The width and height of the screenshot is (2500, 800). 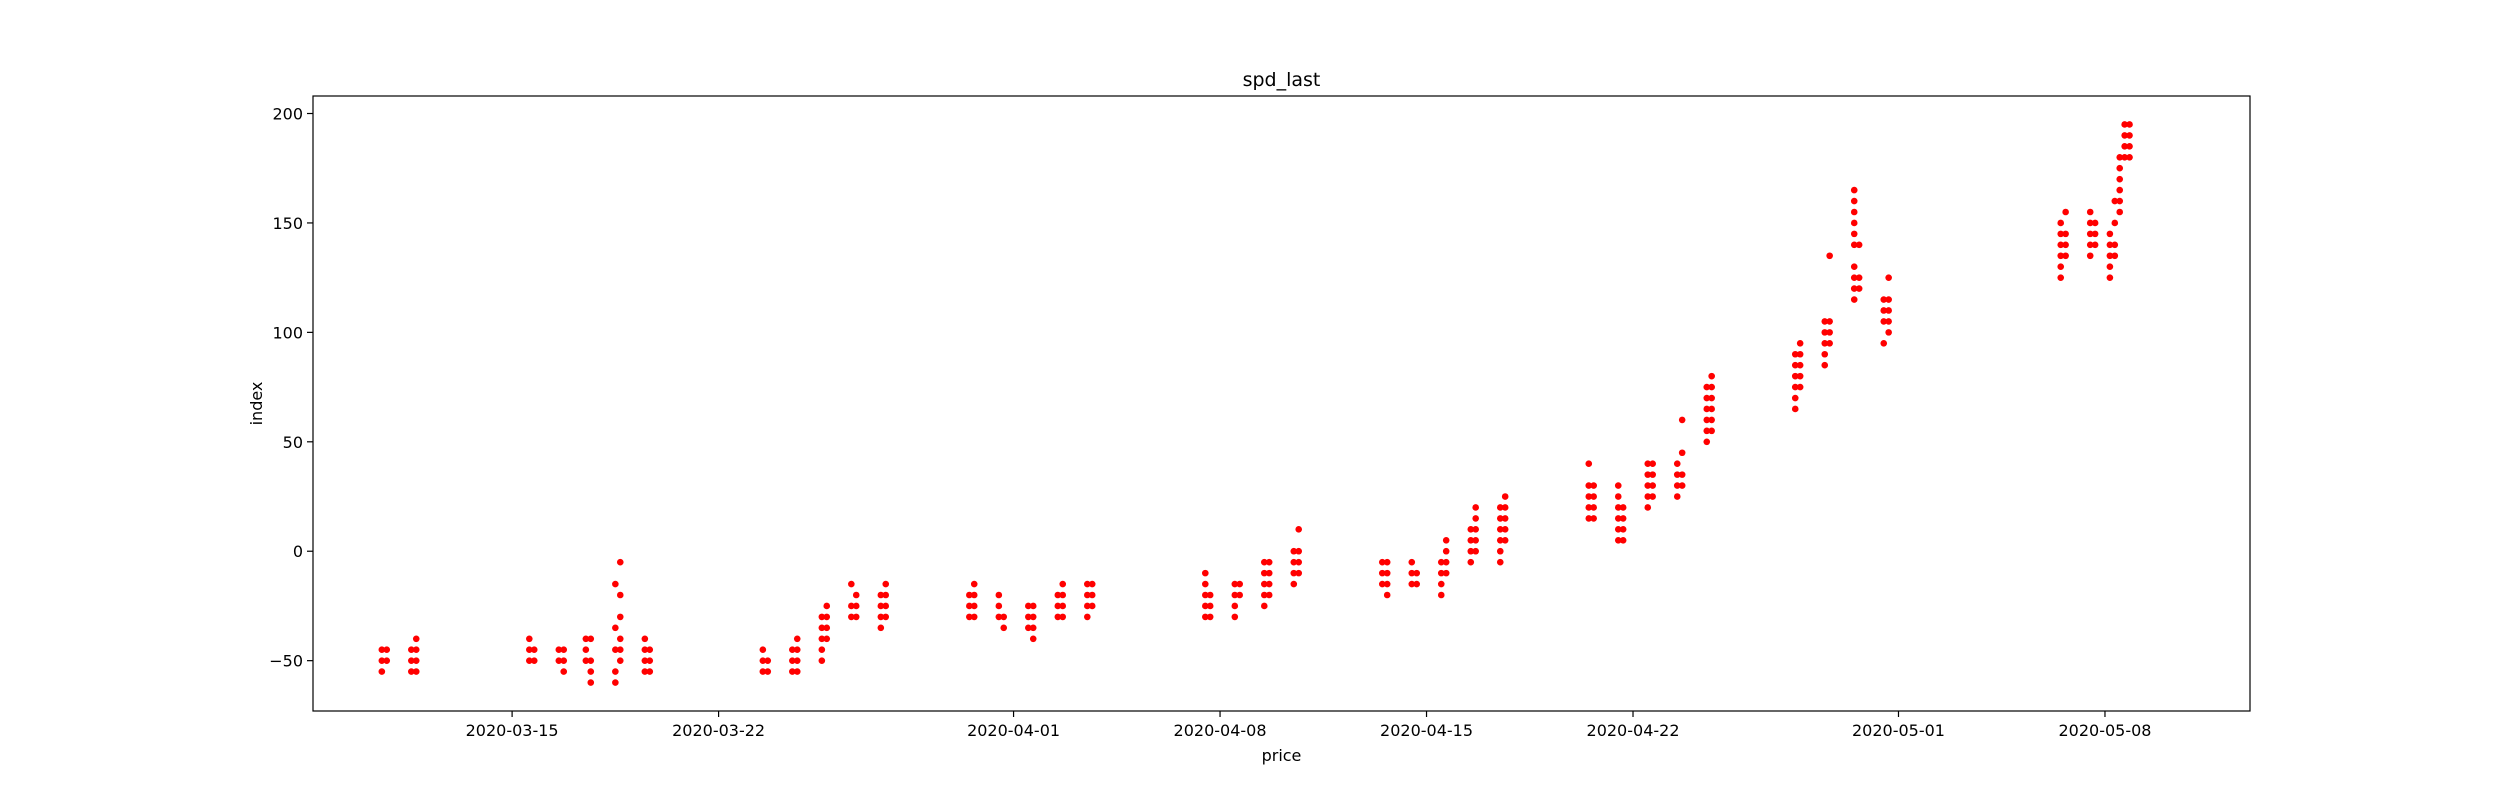 What do you see at coordinates (287, 223) in the screenshot?
I see `y-tick-label: 150` at bounding box center [287, 223].